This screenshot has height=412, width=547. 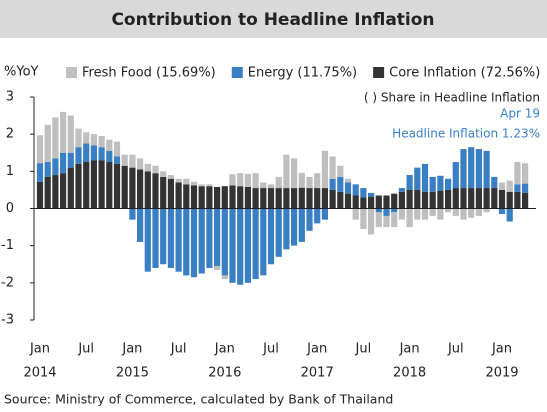 What do you see at coordinates (132, 373) in the screenshot?
I see `x-year-label: 2015` at bounding box center [132, 373].